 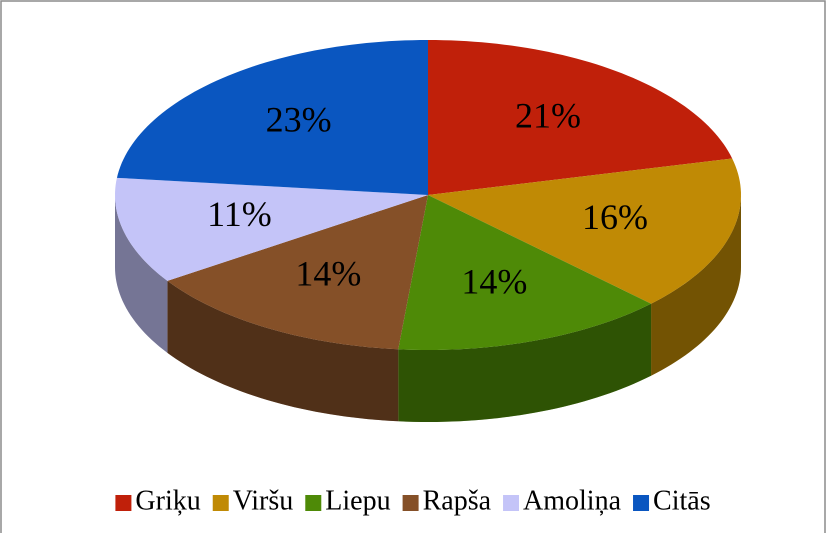 I want to click on legend-label: Amoliņa, so click(x=572, y=500).